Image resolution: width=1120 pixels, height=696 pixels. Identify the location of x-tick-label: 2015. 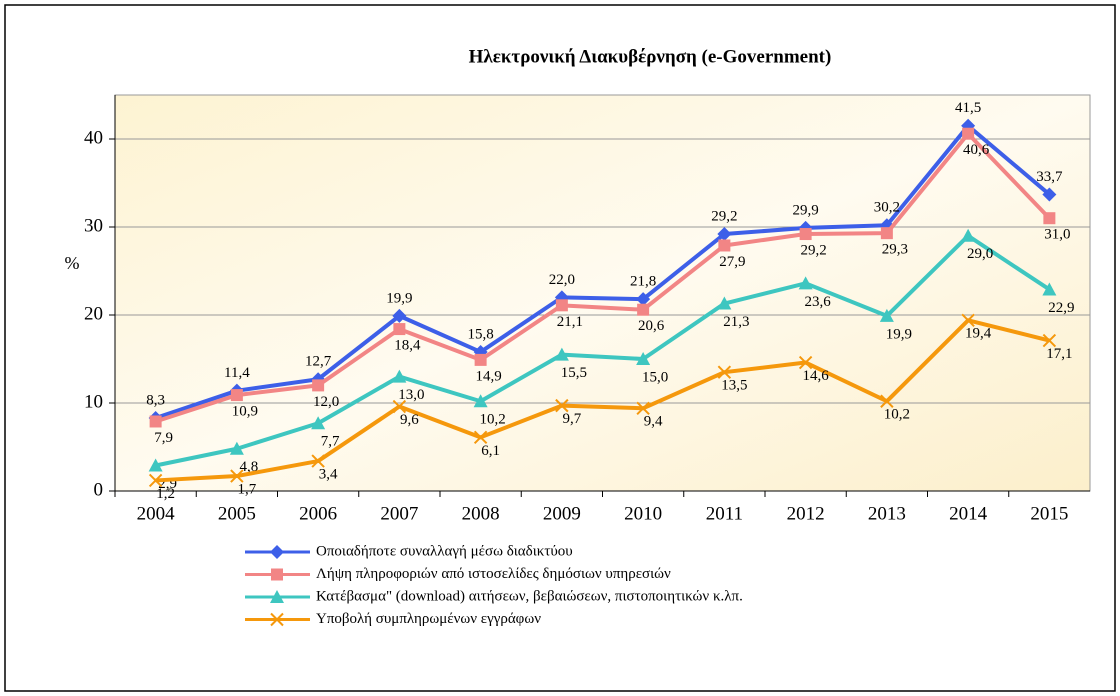
(1049, 513).